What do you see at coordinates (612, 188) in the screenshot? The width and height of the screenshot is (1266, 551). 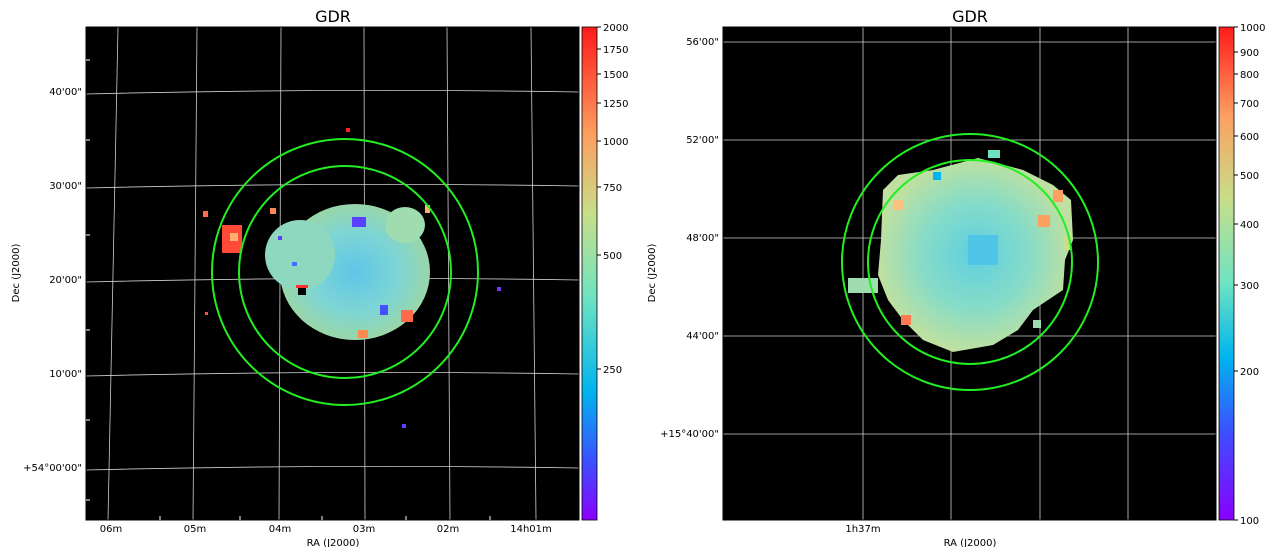 I see `left-colorbar-label: 750` at bounding box center [612, 188].